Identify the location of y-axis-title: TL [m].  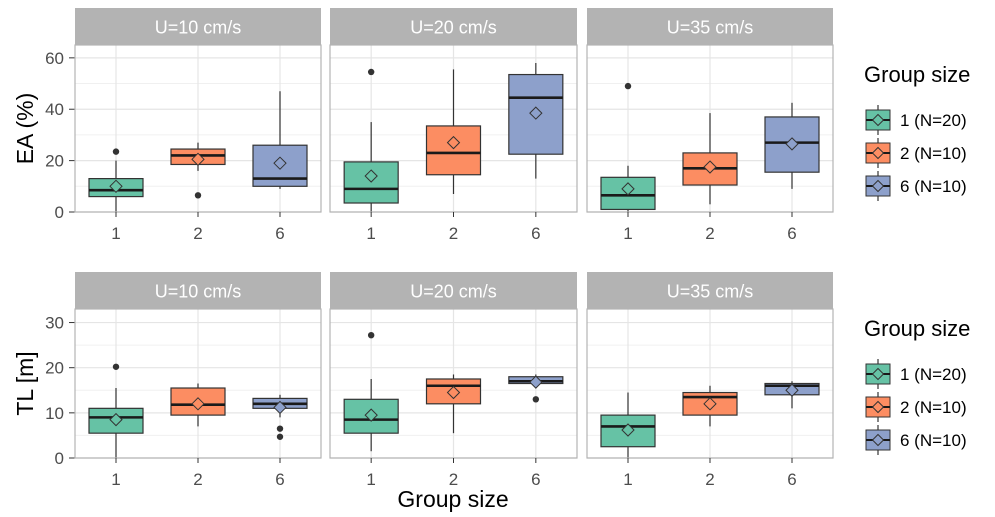
(25, 383).